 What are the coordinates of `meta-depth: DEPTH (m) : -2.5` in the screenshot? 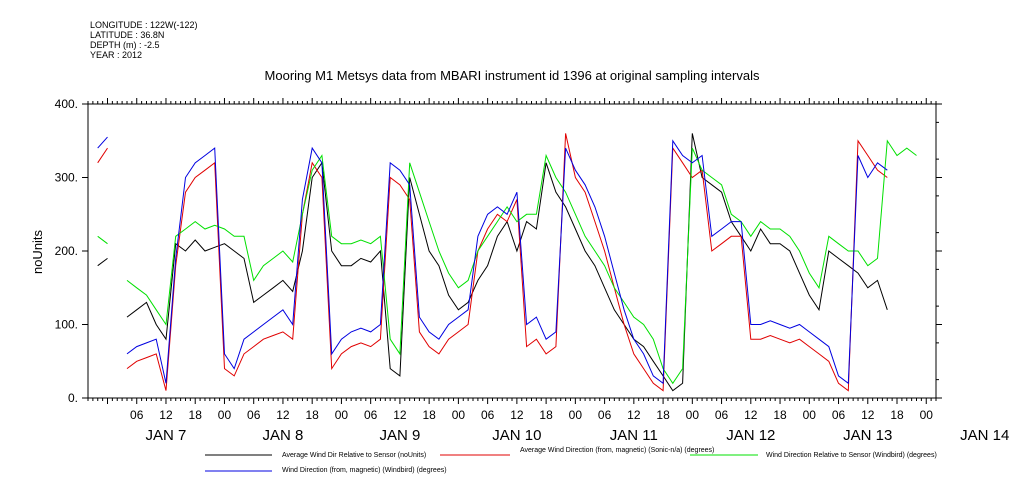 It's located at (125, 45).